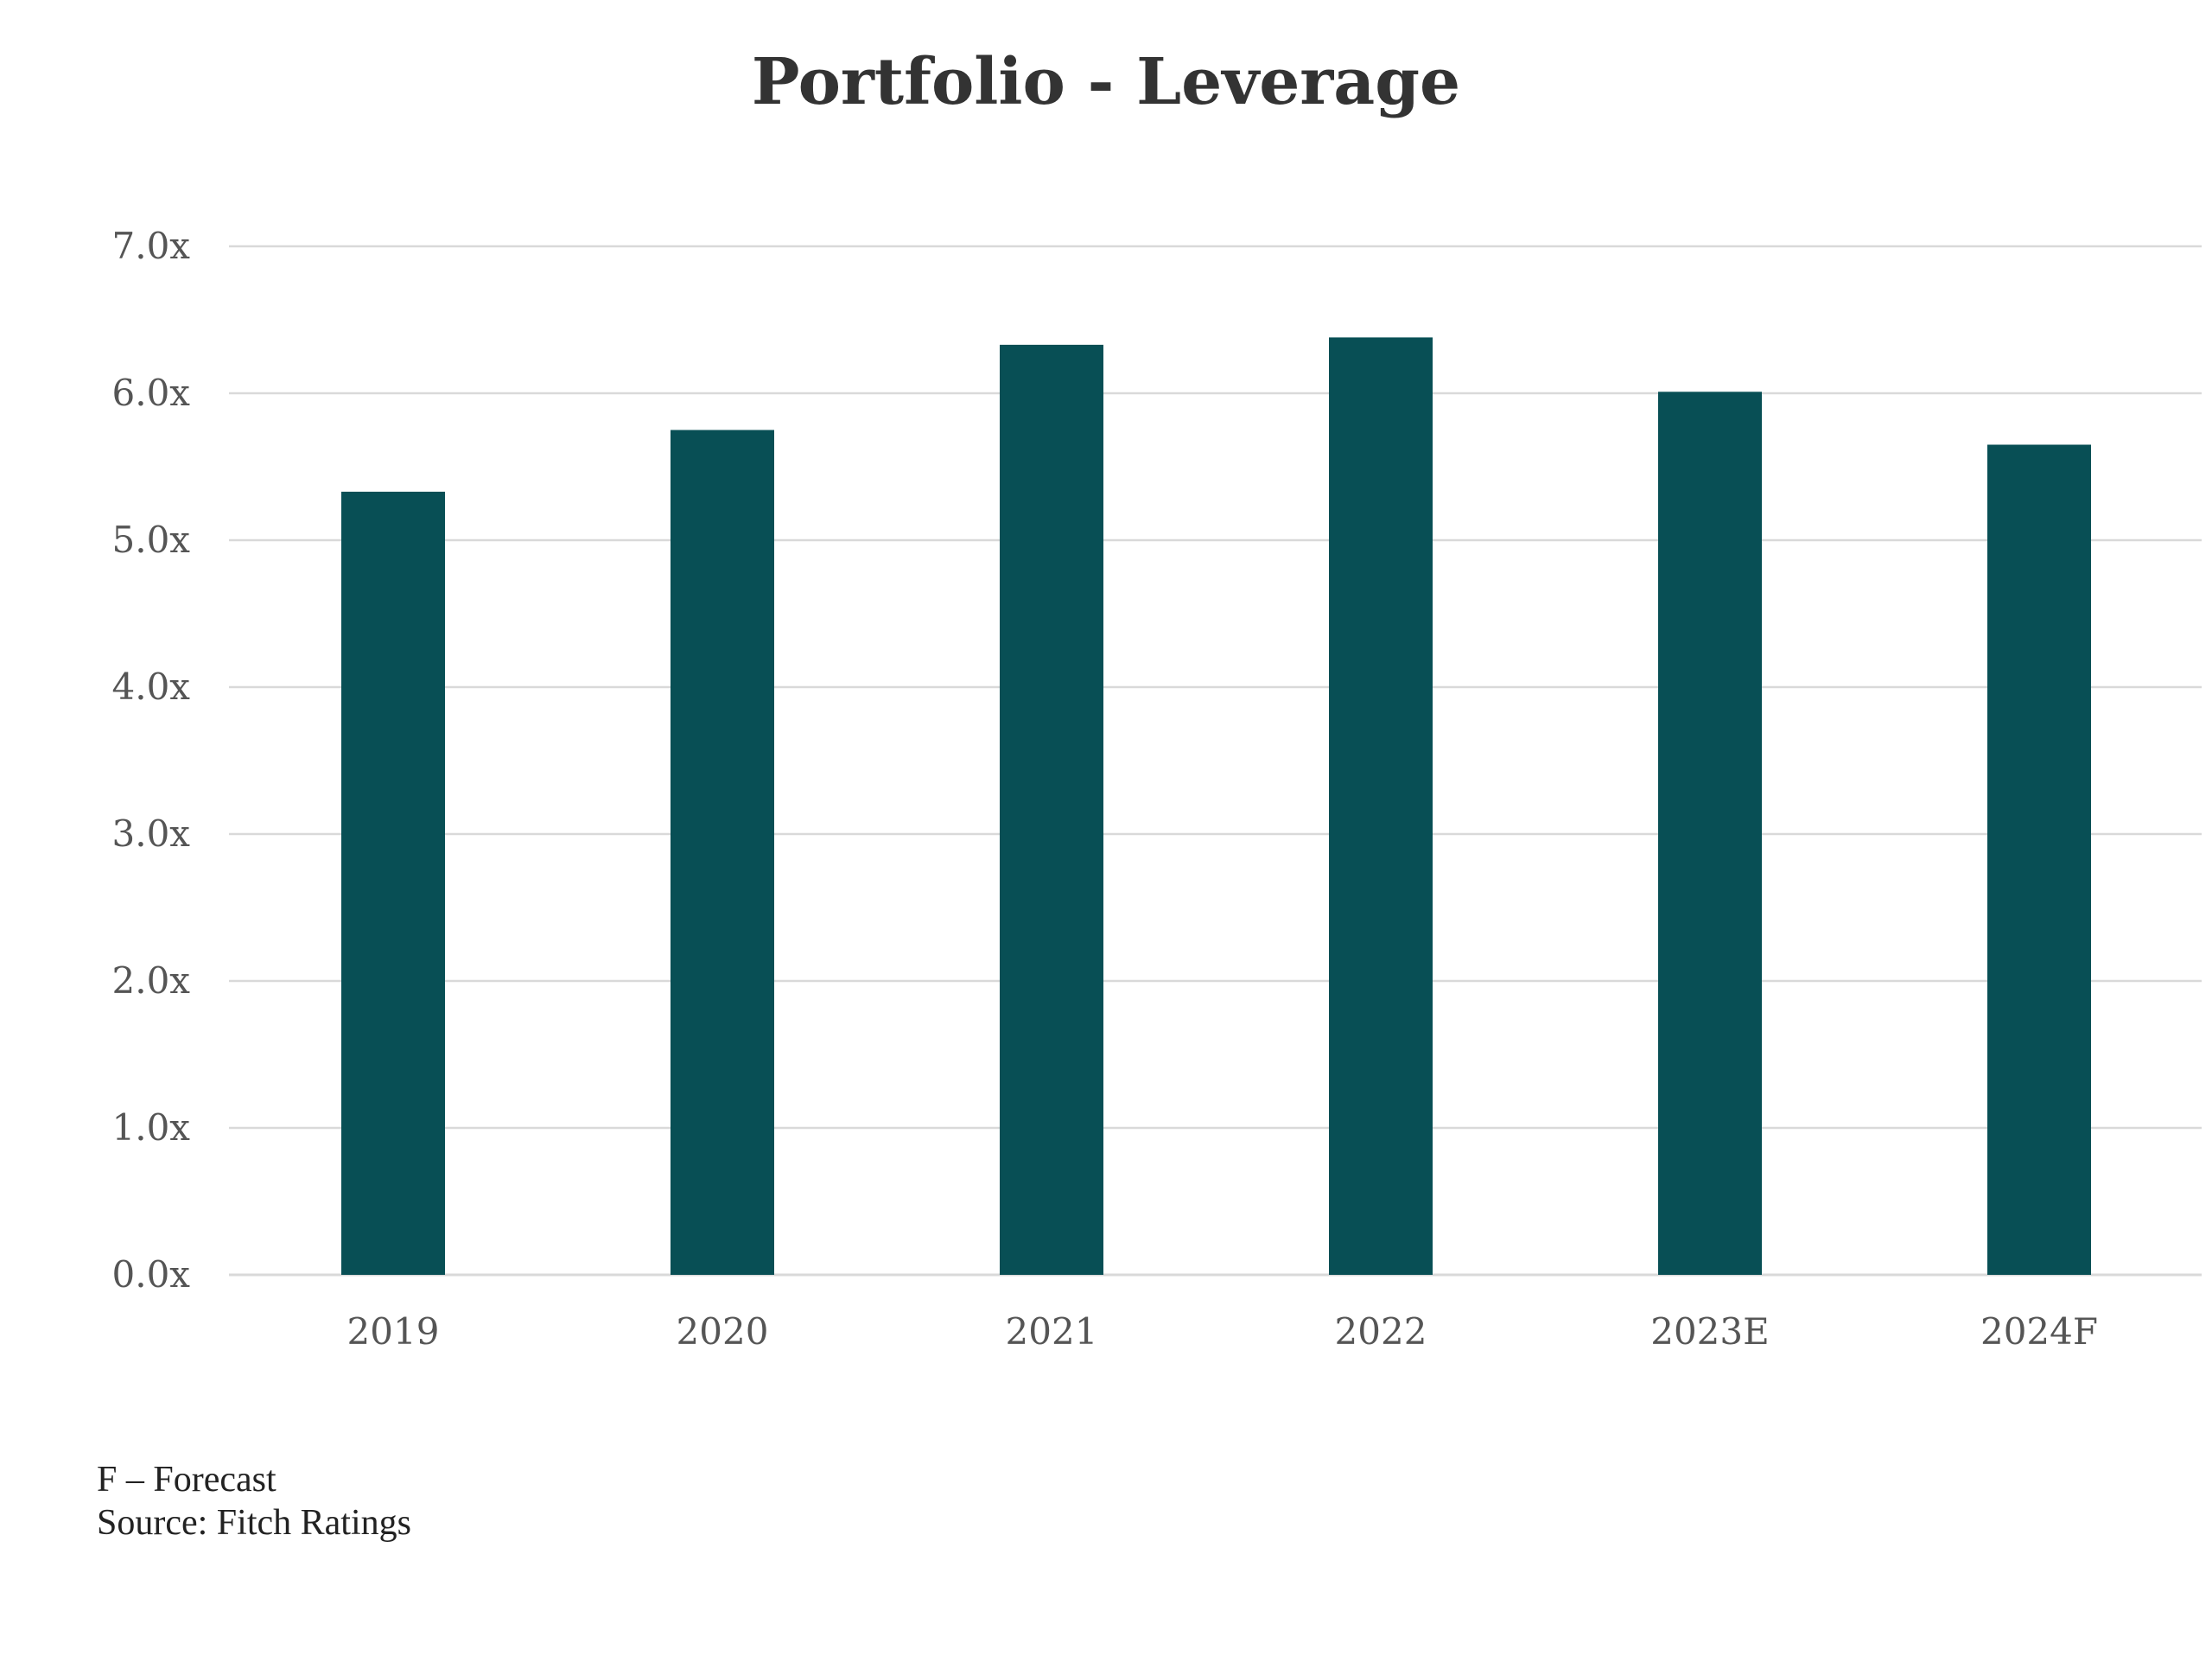 The image size is (2212, 1656). What do you see at coordinates (151, 393) in the screenshot?
I see `y-tick-label: 6.0x` at bounding box center [151, 393].